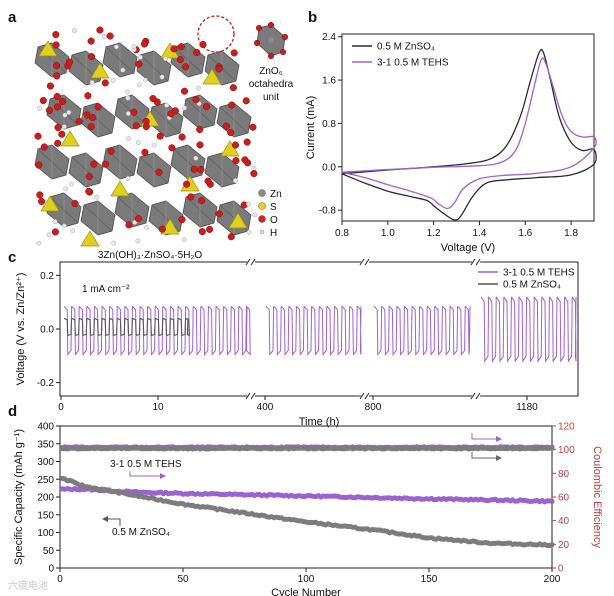 The width and height of the screenshot is (614, 596). Describe the element at coordinates (271, 97) in the screenshot. I see `unit-label-line3: unit` at that location.